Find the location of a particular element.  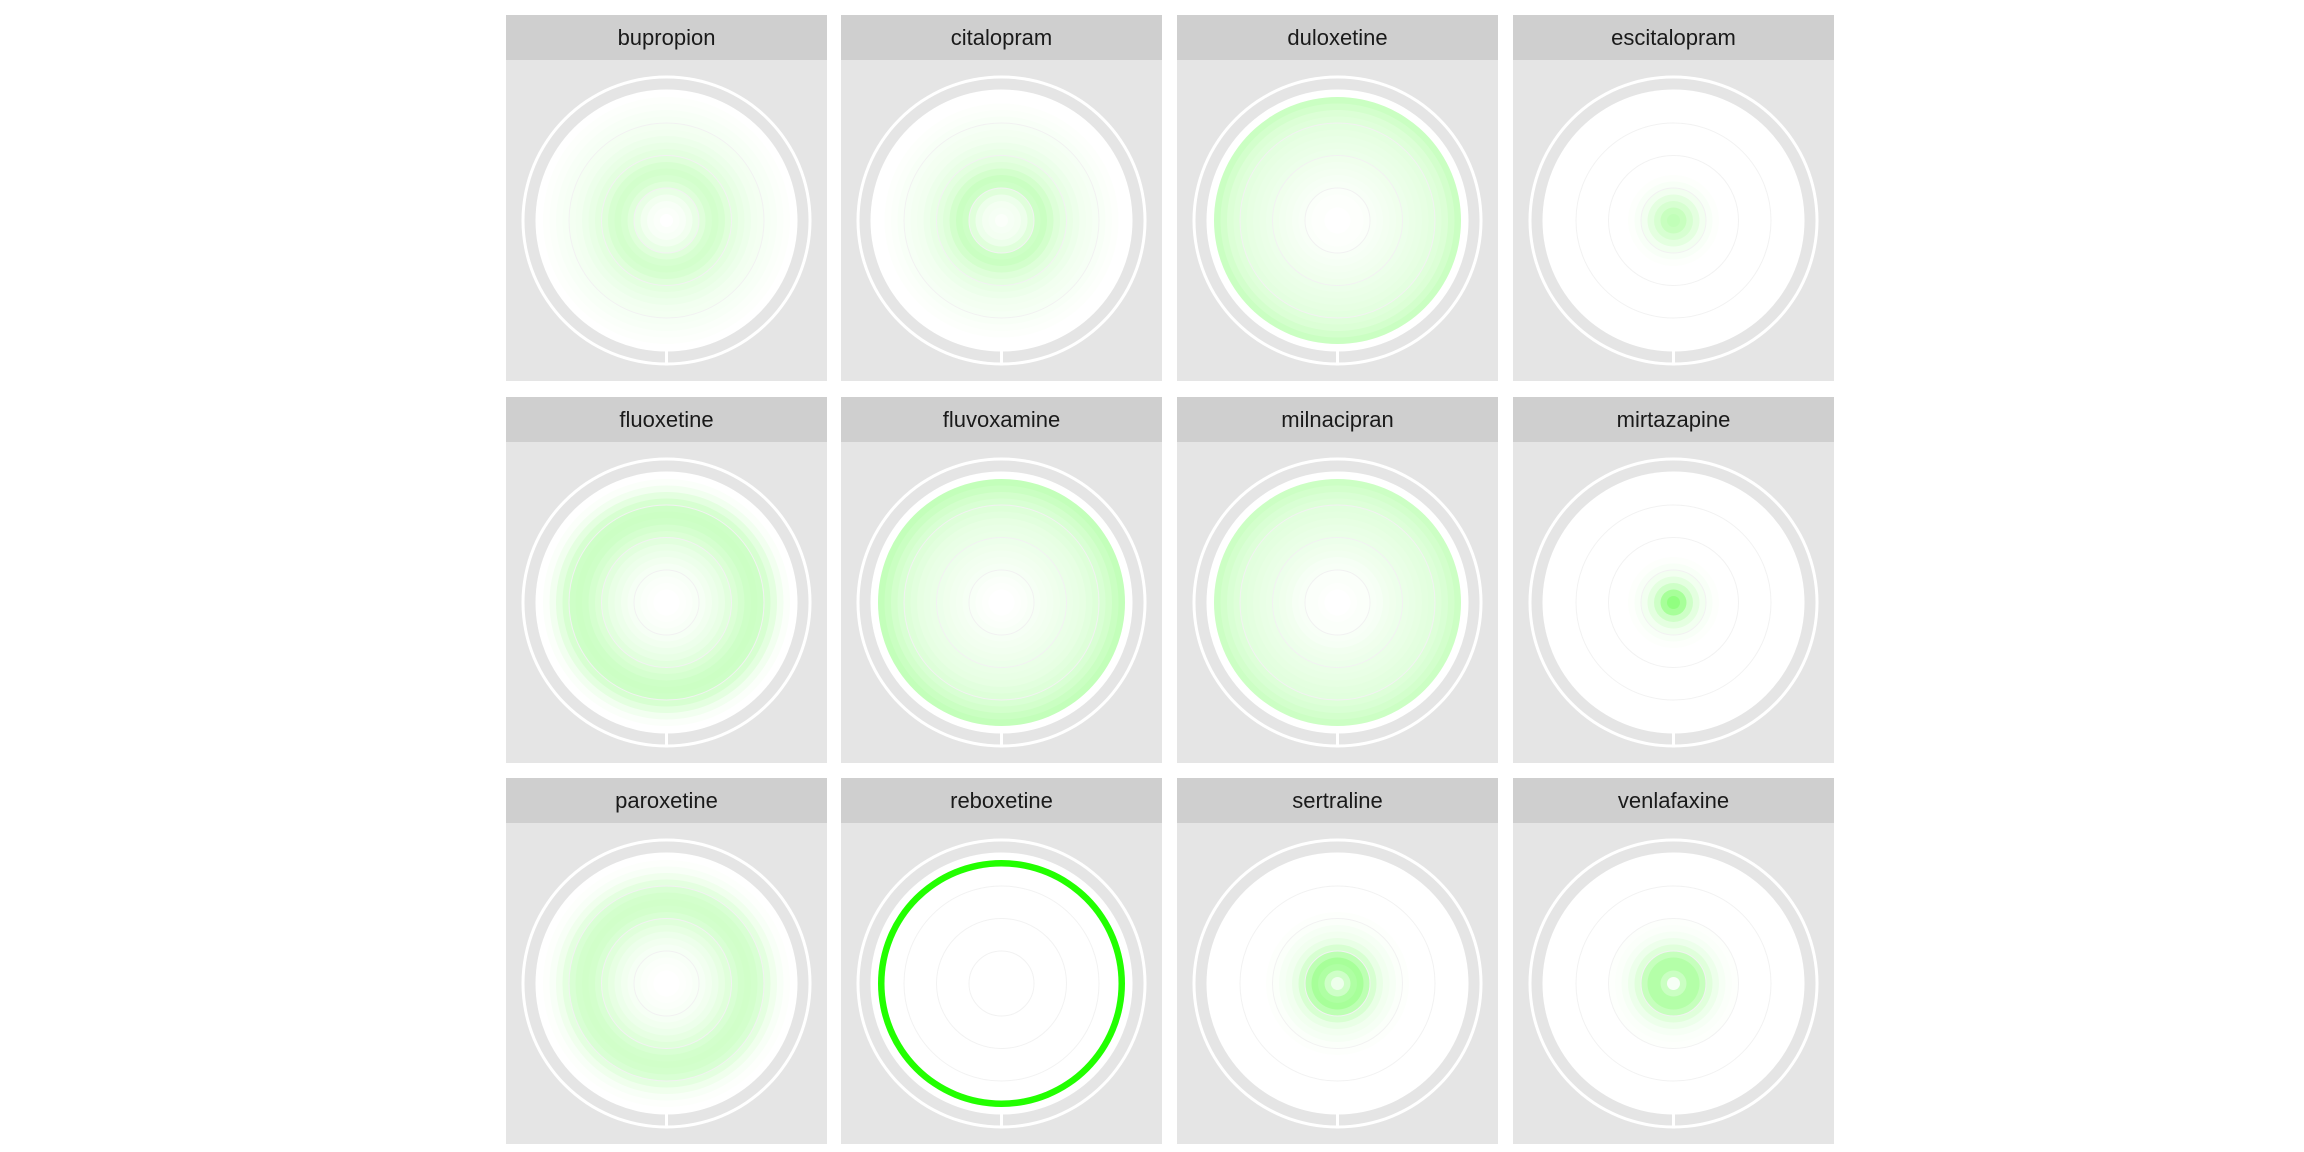

facet-title: escitalopram is located at coordinates (1673, 37).